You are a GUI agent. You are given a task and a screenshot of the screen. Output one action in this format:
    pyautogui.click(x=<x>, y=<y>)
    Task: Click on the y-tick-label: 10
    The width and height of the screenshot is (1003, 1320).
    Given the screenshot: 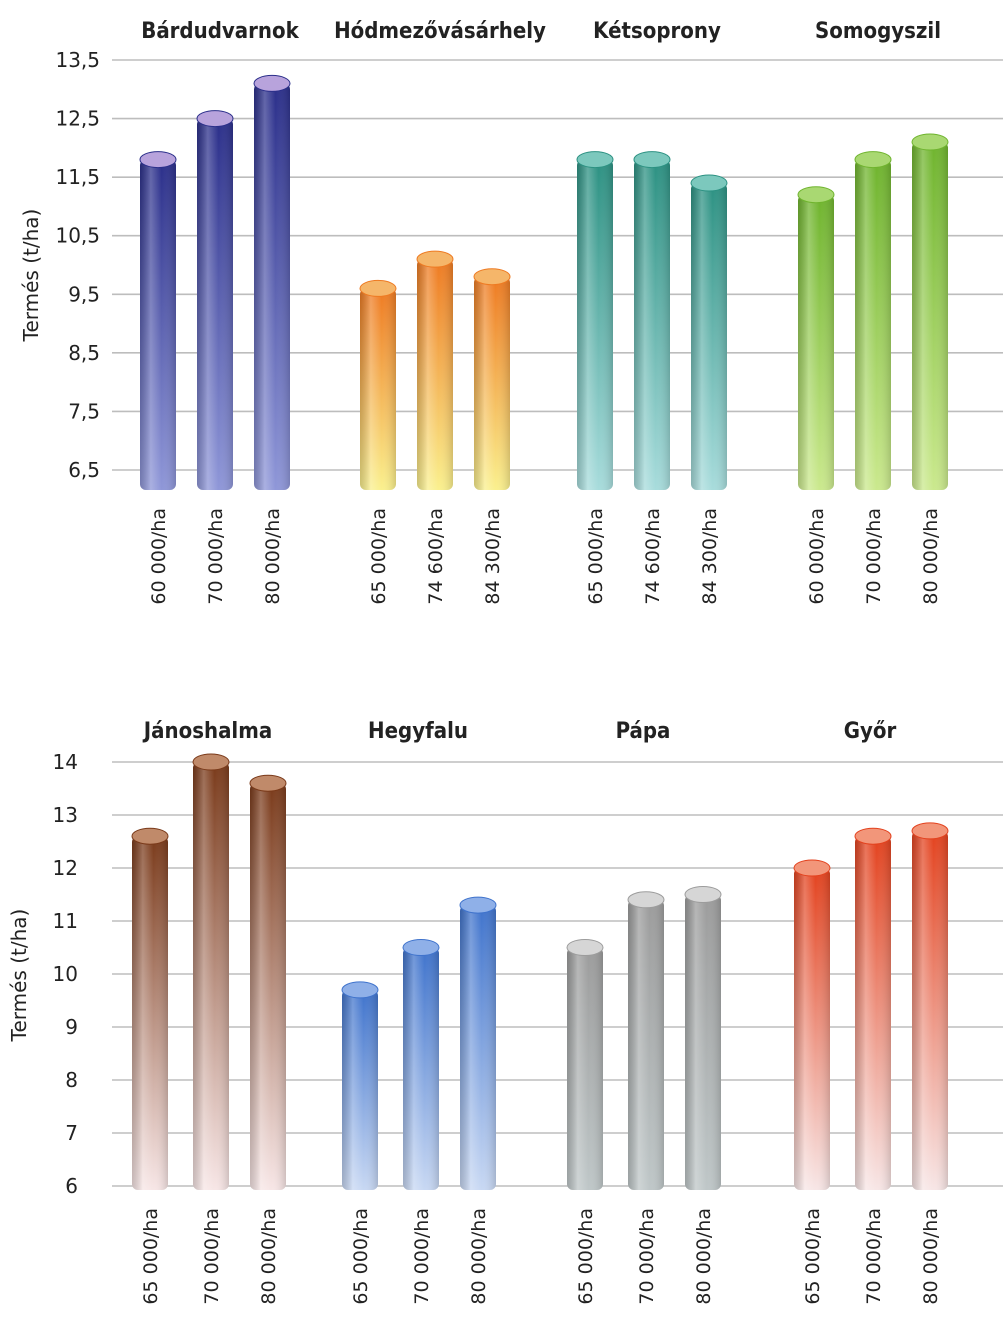 What is the action you would take?
    pyautogui.click(x=65, y=974)
    